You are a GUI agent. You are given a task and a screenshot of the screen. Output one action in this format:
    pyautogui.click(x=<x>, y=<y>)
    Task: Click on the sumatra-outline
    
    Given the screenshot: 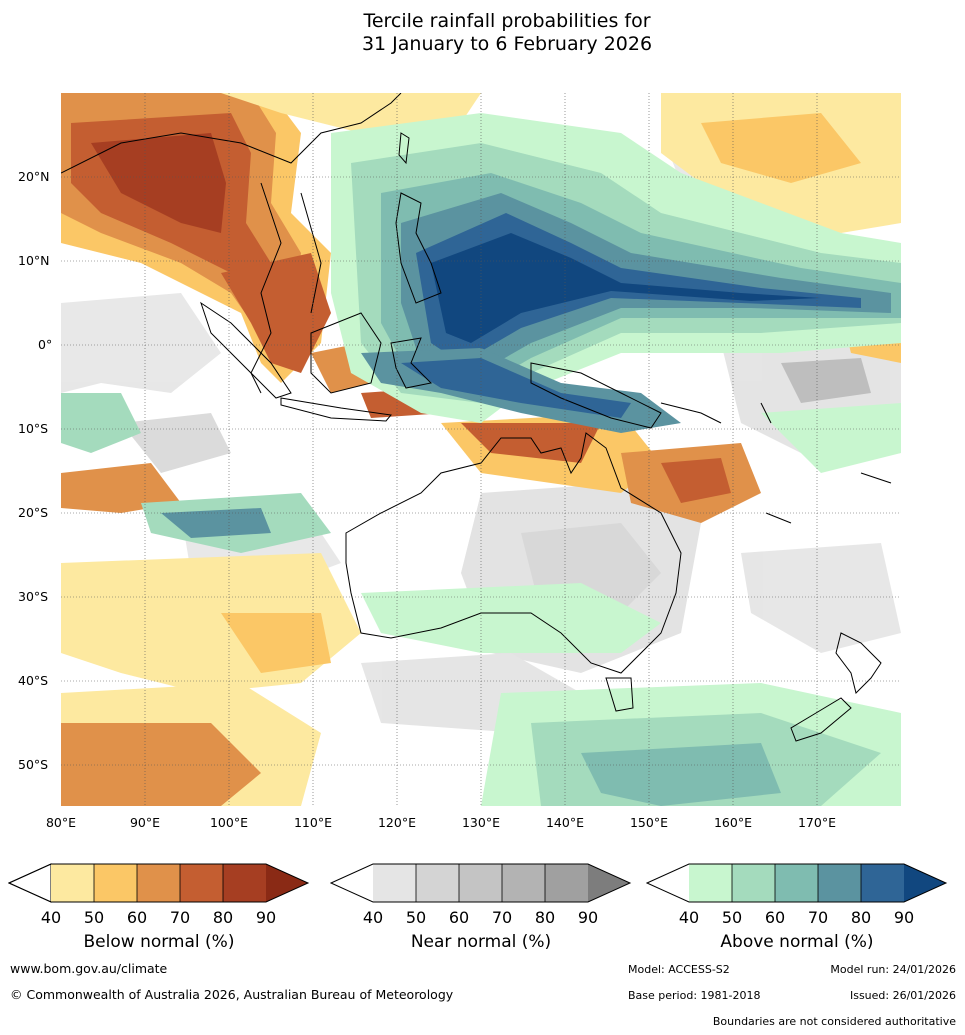 What is the action you would take?
    pyautogui.click(x=246, y=350)
    